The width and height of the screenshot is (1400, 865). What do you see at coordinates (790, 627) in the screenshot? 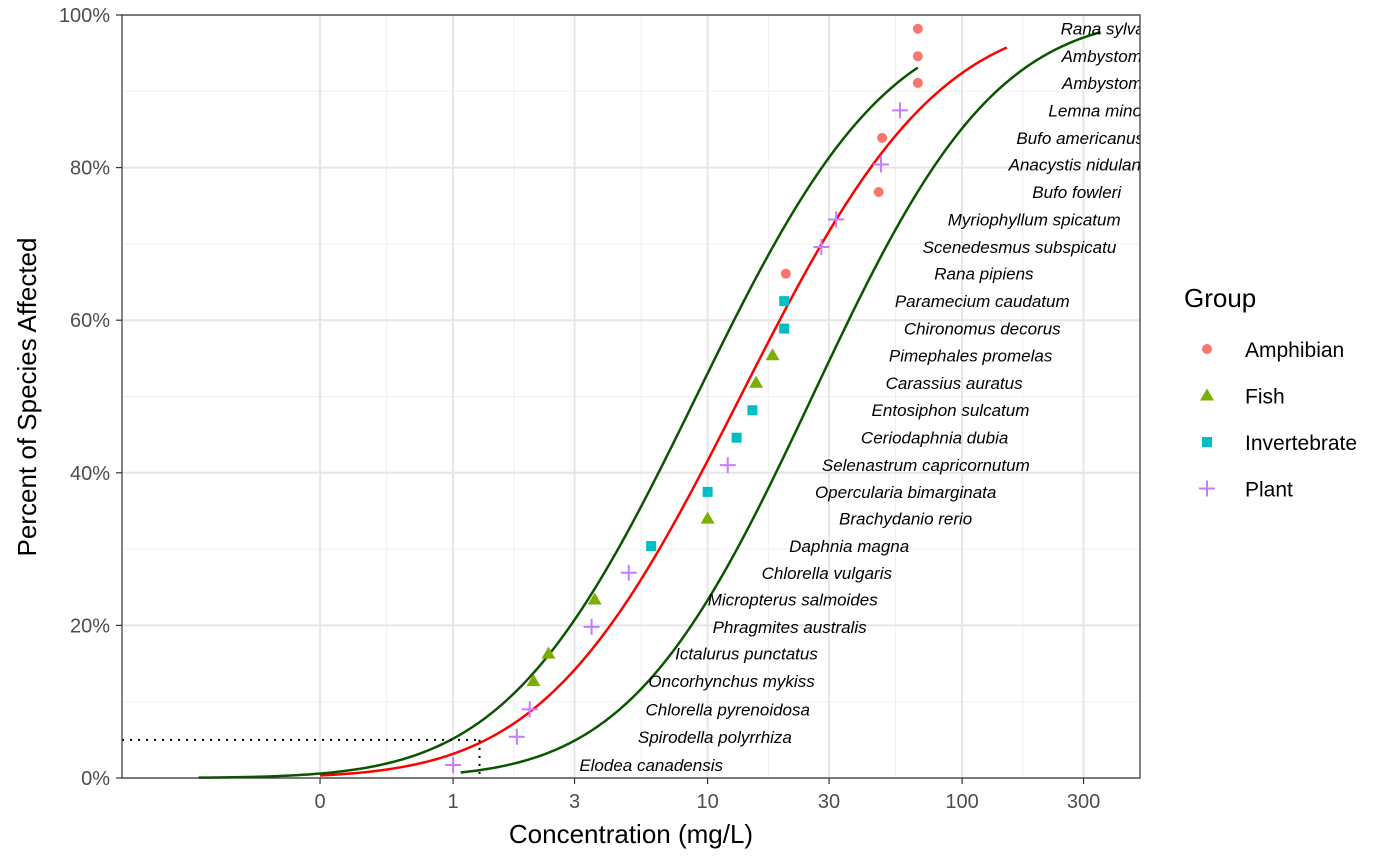
I see `species-label: Phragmites australis` at bounding box center [790, 627].